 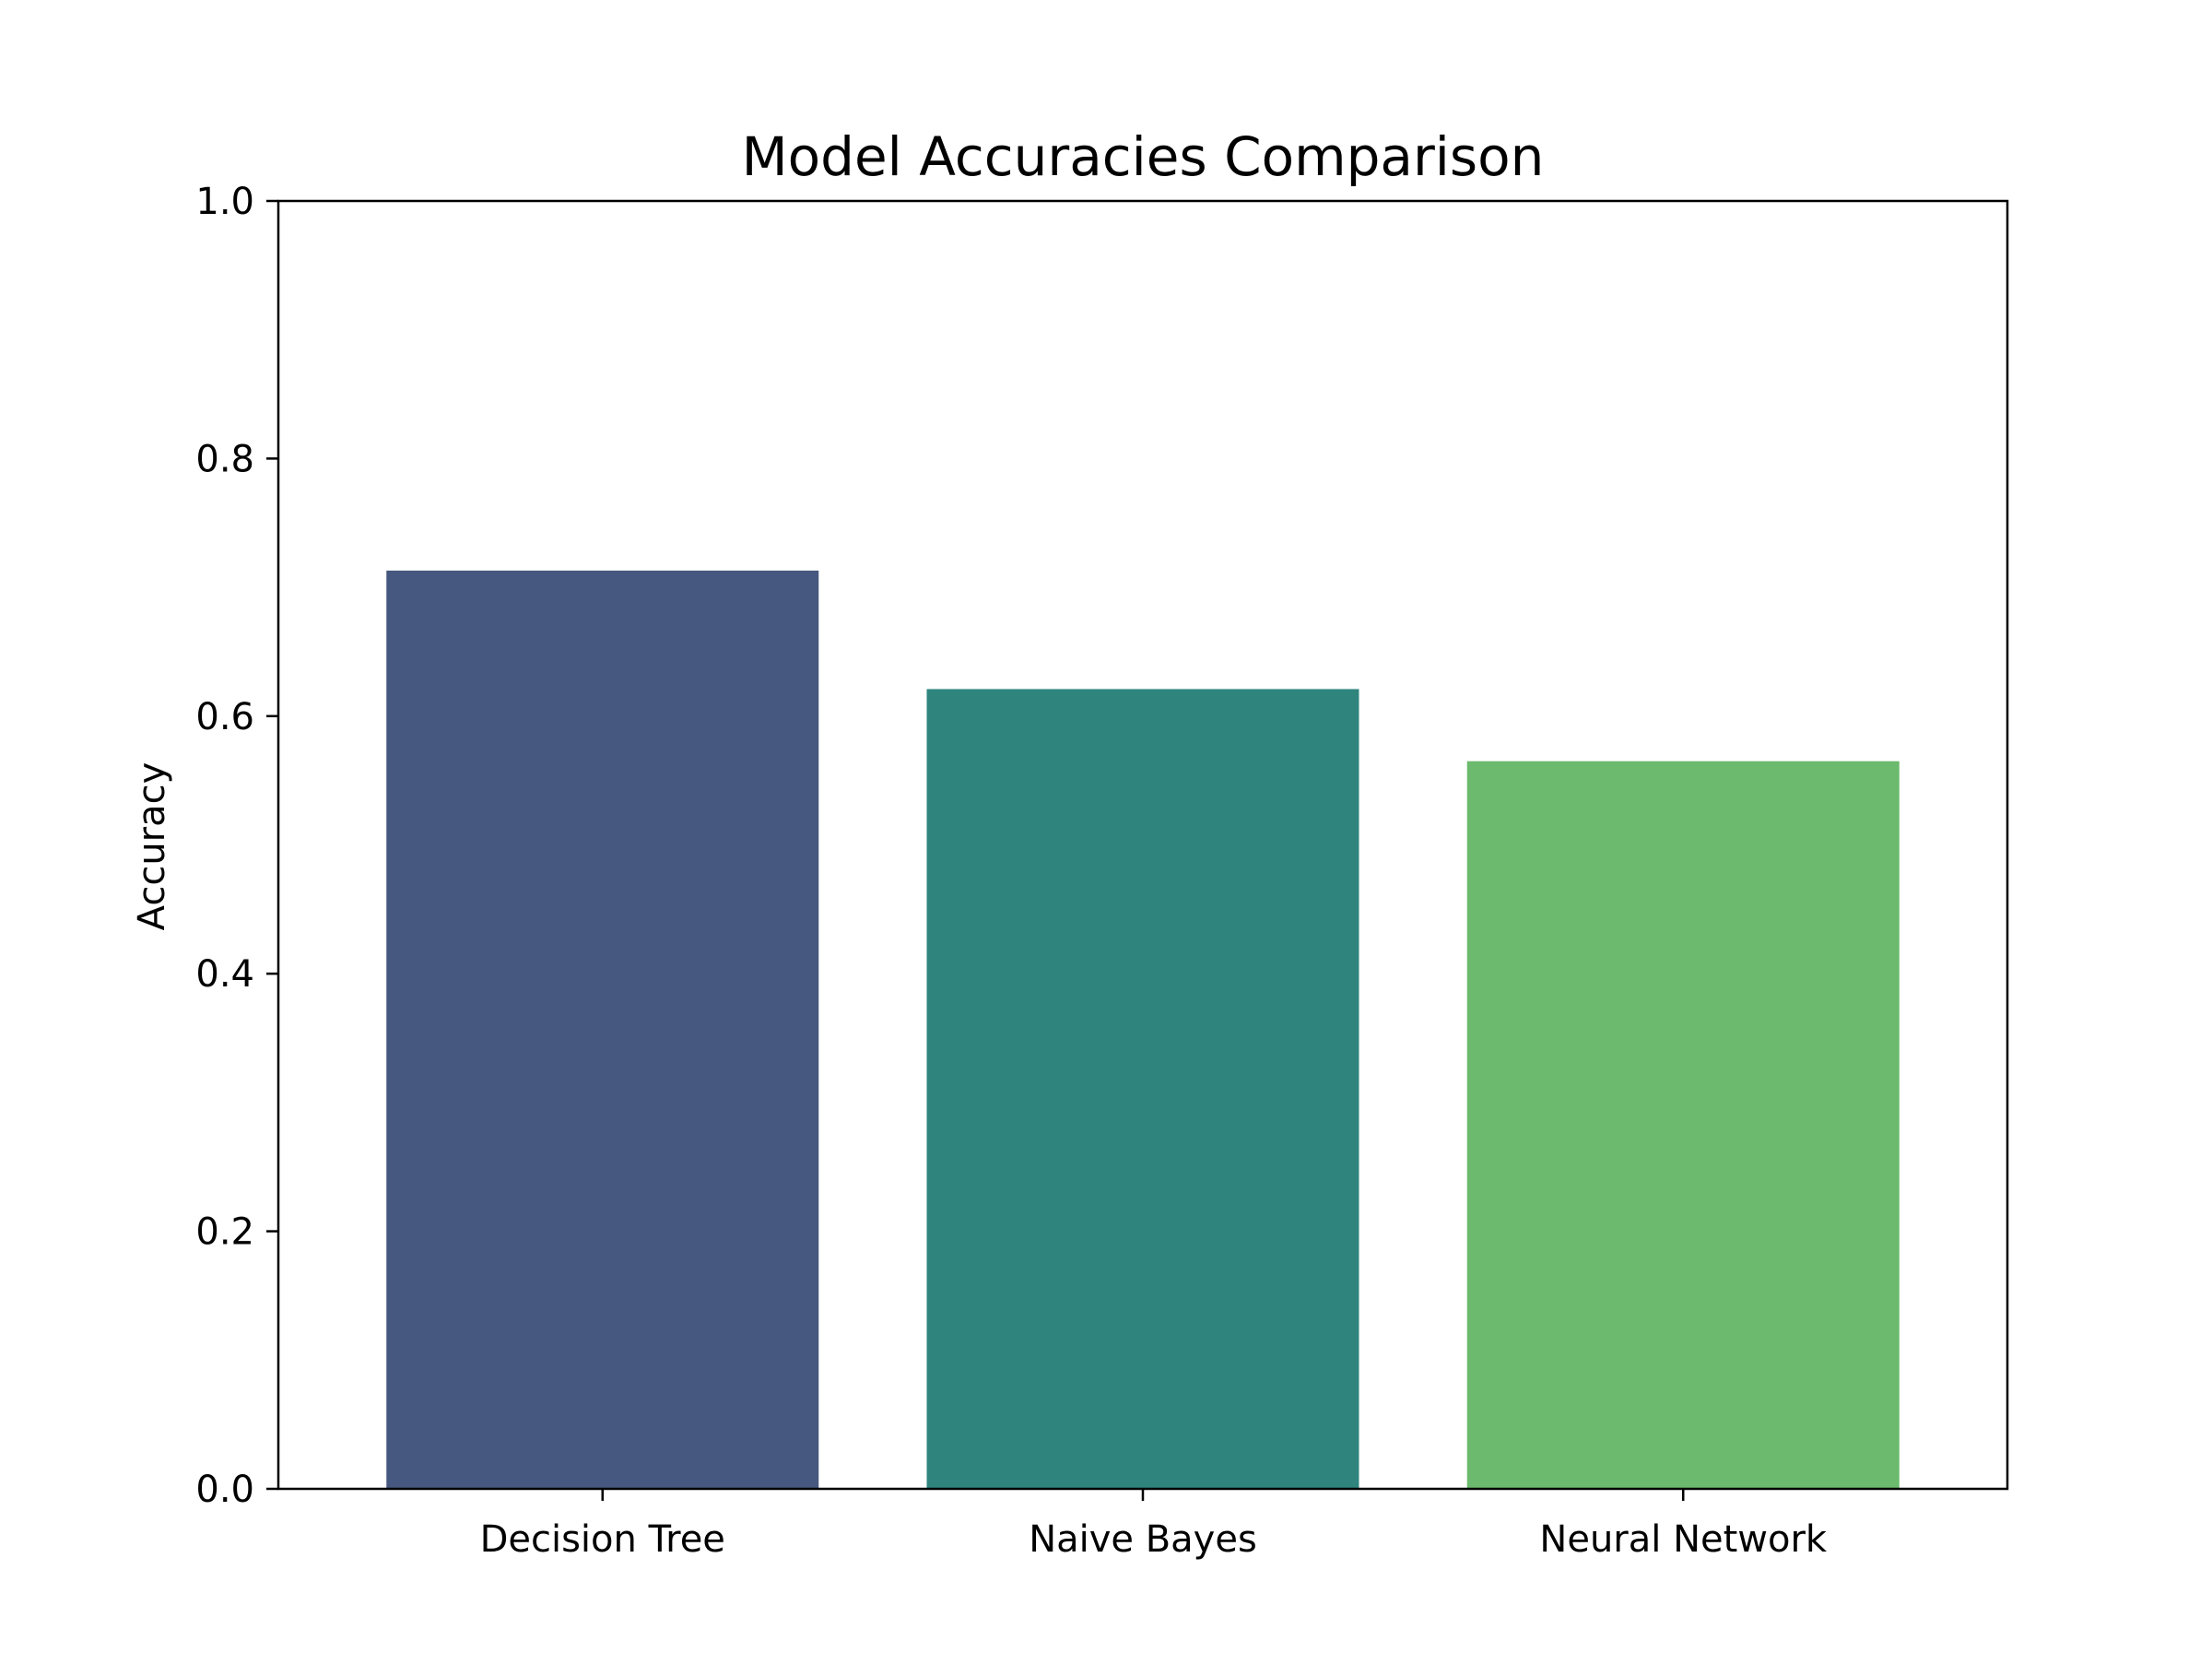 I want to click on y-tick-label: 1.0, so click(x=224, y=202).